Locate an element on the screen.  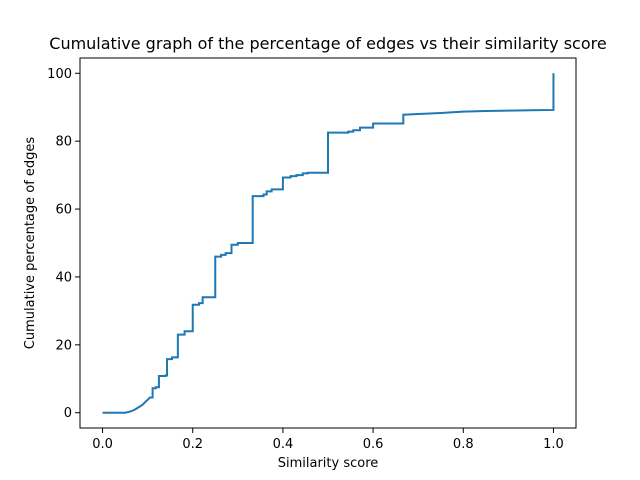
x-tick-label: 0.0 is located at coordinates (102, 444).